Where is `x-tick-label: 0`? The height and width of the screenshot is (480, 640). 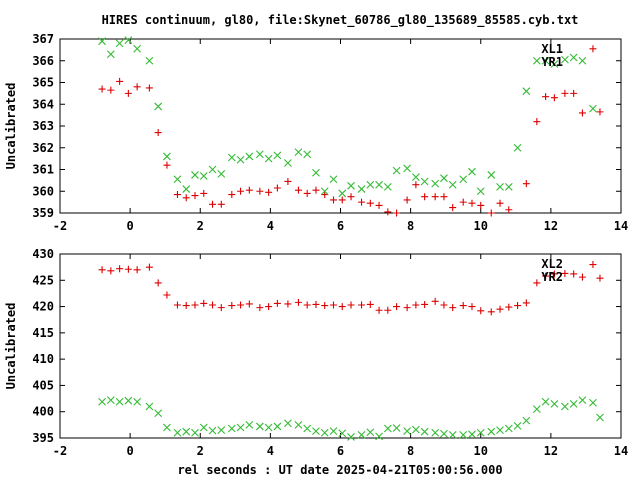
x-tick-label: 0 is located at coordinates (130, 226).